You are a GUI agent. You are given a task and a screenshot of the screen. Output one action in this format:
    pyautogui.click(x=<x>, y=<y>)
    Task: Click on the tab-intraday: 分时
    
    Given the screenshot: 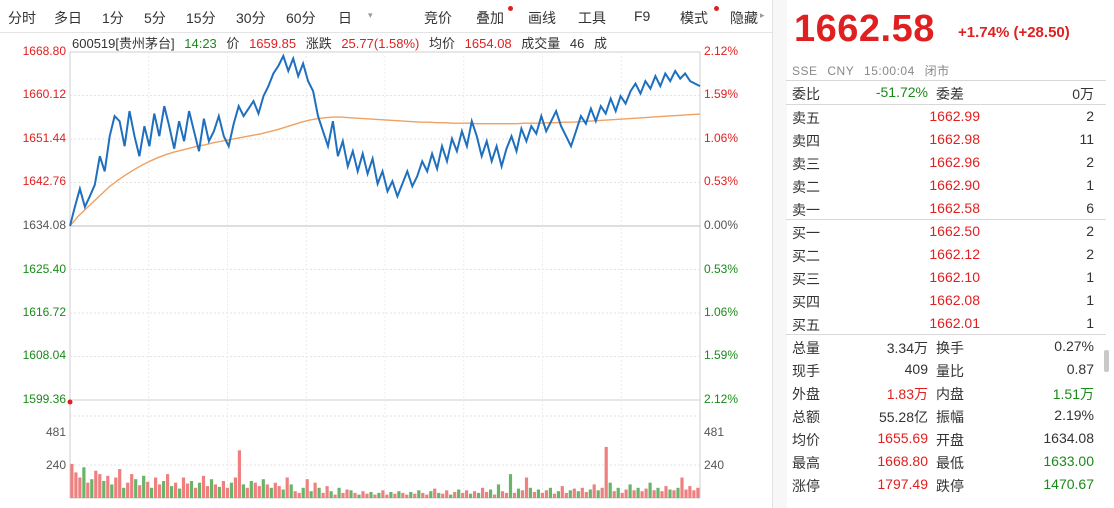 What is the action you would take?
    pyautogui.click(x=22, y=18)
    